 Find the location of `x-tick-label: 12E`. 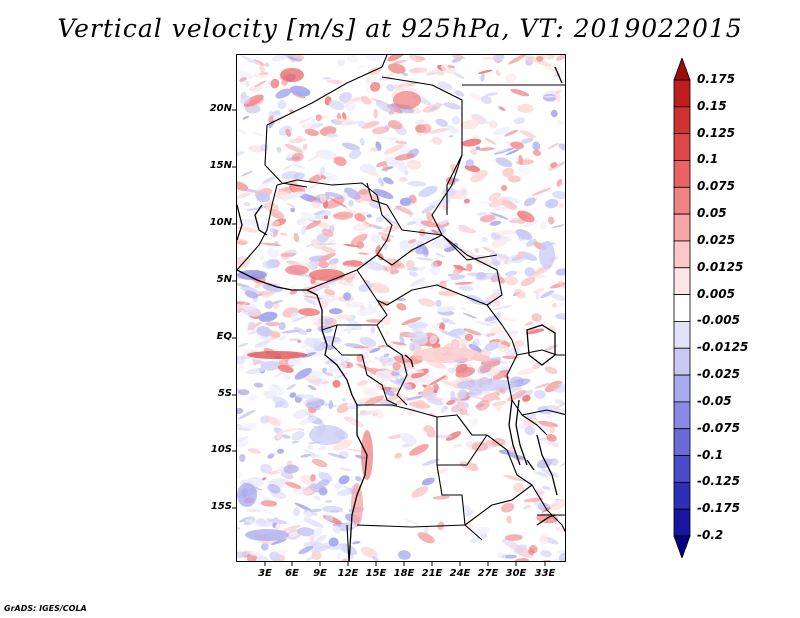

x-tick-label: 12E is located at coordinates (348, 573).